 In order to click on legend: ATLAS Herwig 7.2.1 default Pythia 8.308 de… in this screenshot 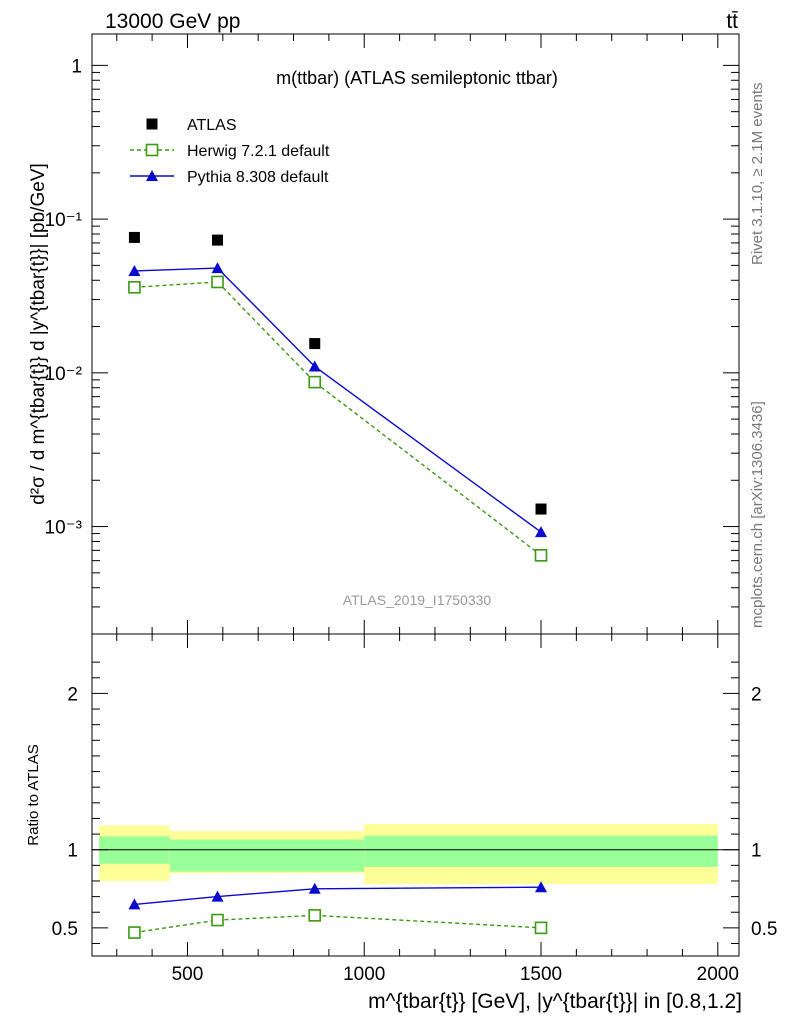, I will do `click(230, 151)`.